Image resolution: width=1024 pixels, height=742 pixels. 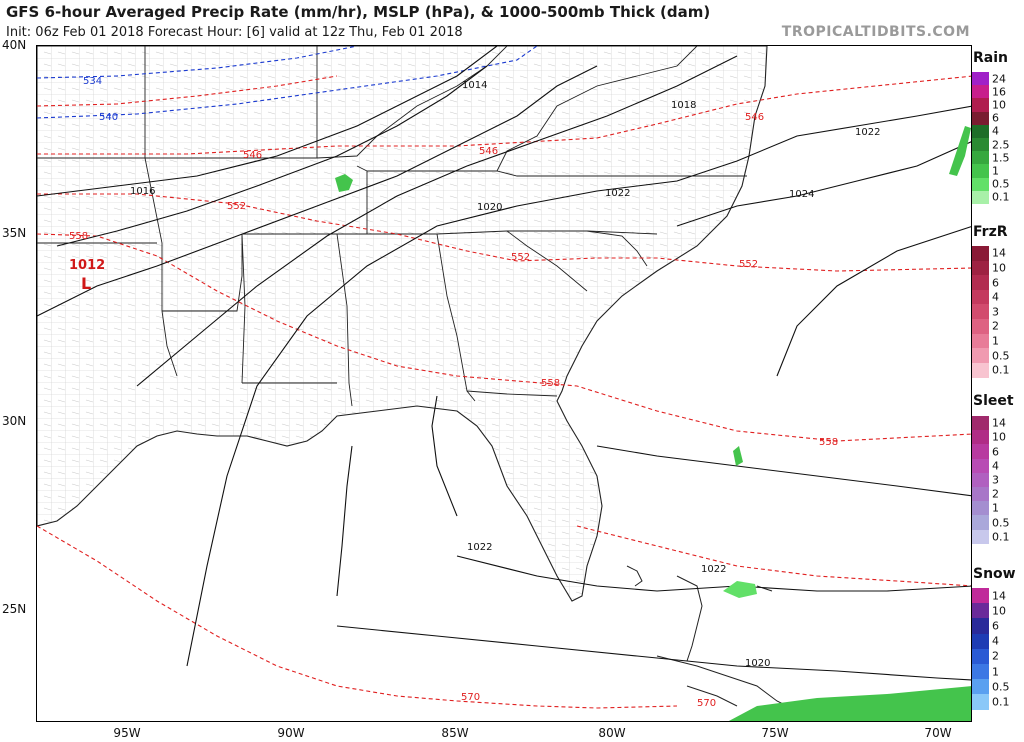 I want to click on lat-label-40n: 40N, so click(x=14, y=45).